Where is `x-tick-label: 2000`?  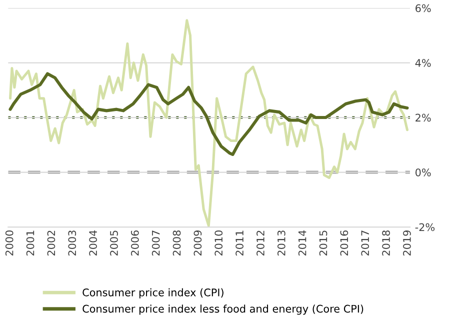 x-tick-label: 2000 is located at coordinates (9, 243).